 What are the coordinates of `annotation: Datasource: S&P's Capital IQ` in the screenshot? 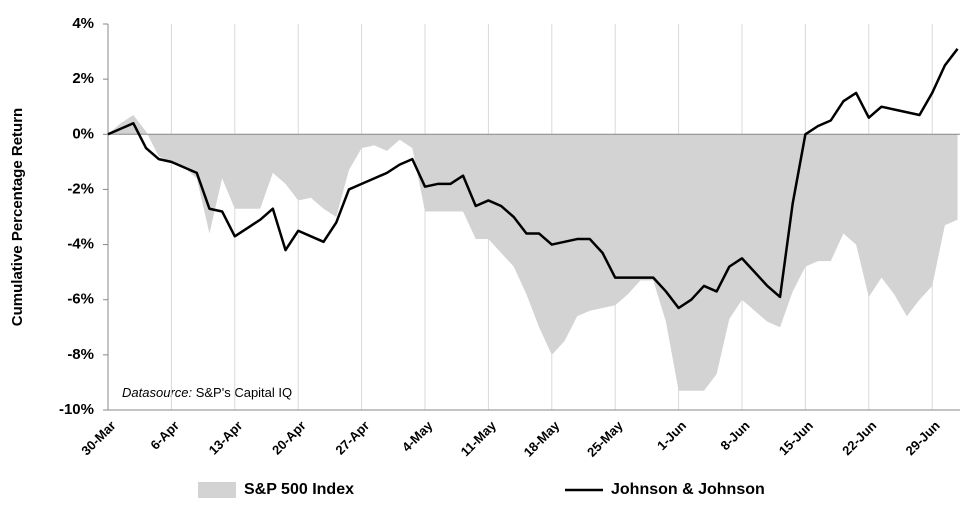 It's located at (207, 392).